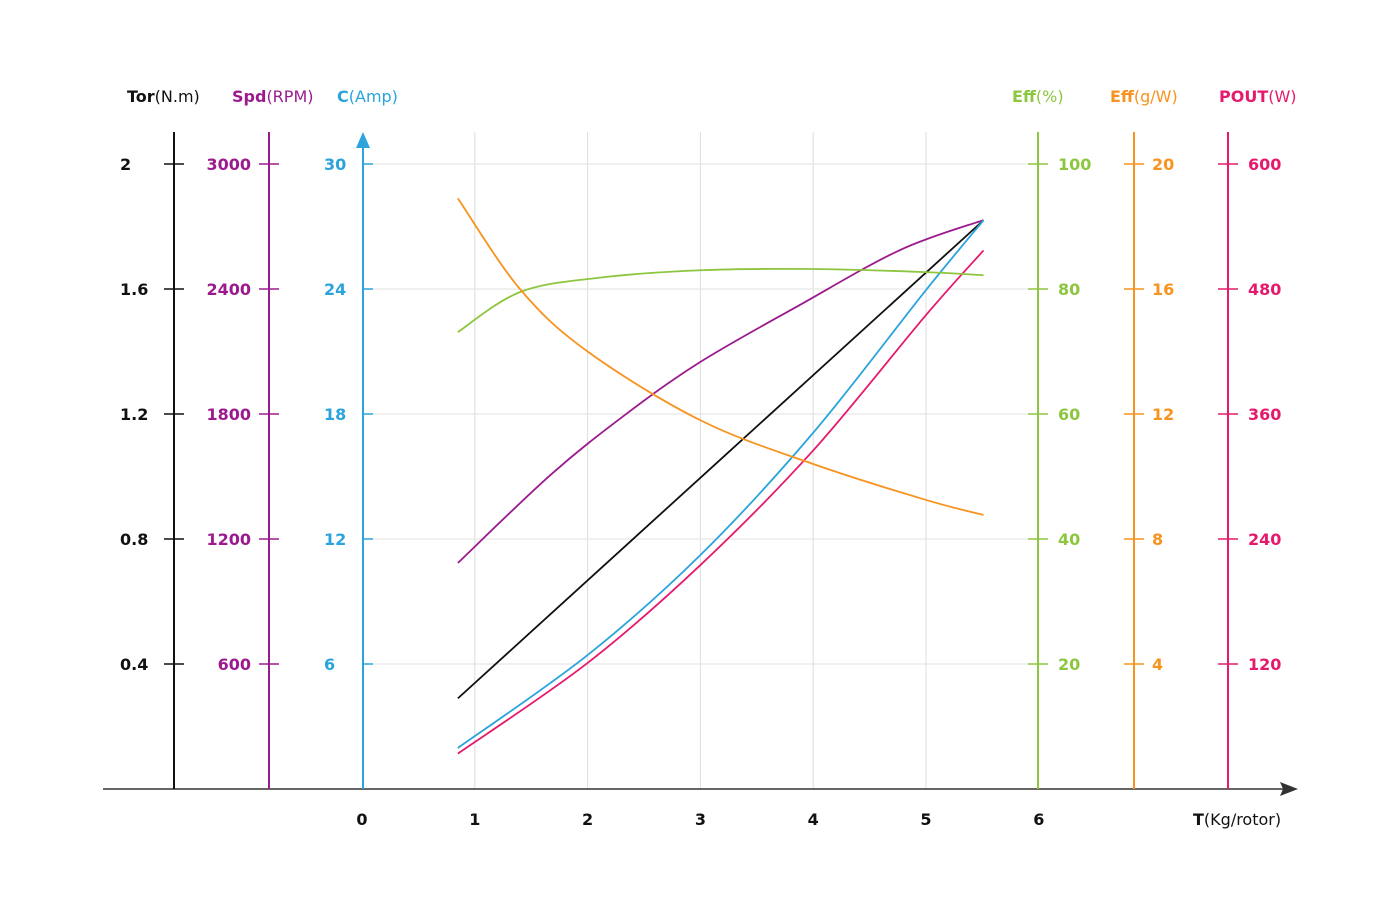 Image resolution: width=1398 pixels, height=902 pixels. I want to click on tor-axis-title-unit: (N.m), so click(177, 96).